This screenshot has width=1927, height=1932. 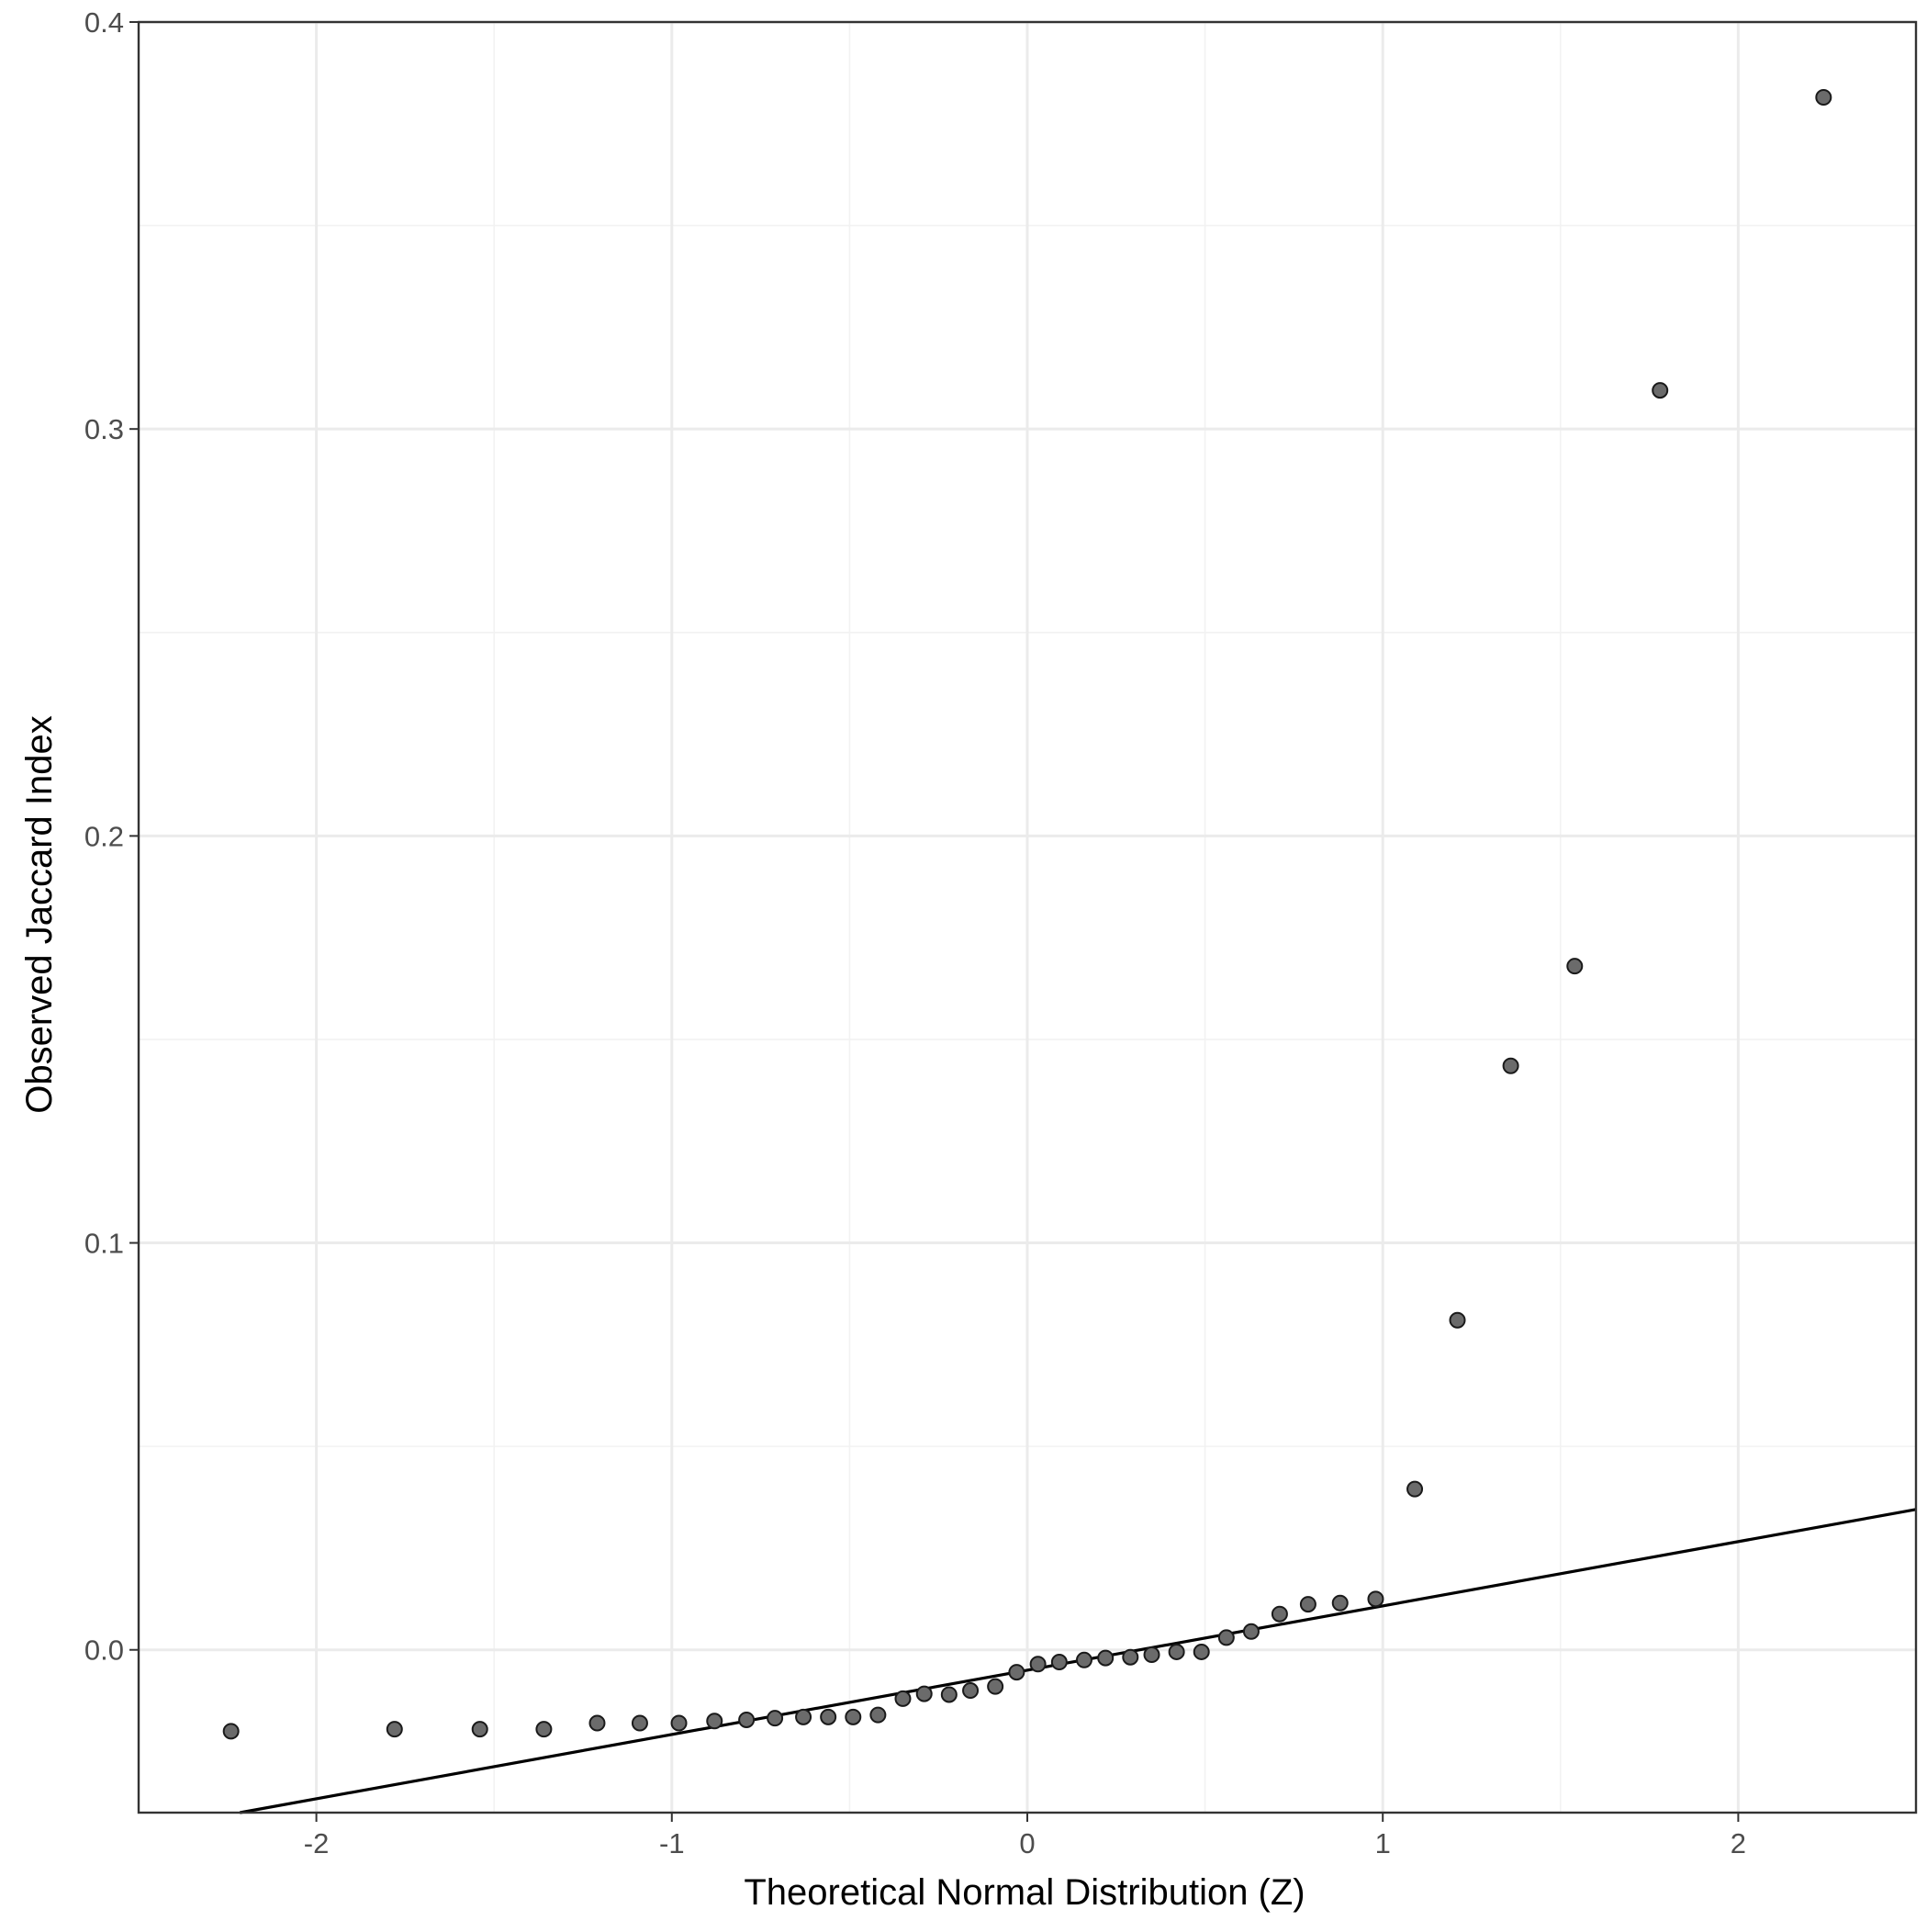 I want to click on x-tick-label: 2, so click(x=1738, y=1843).